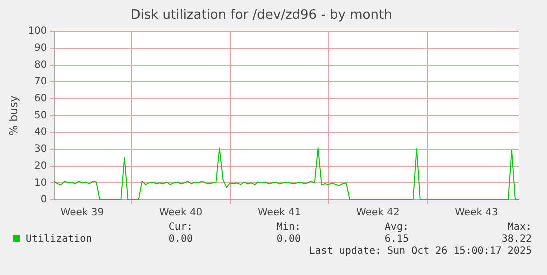  Describe the element at coordinates (396, 239) in the screenshot. I see `text: 6.15` at that location.